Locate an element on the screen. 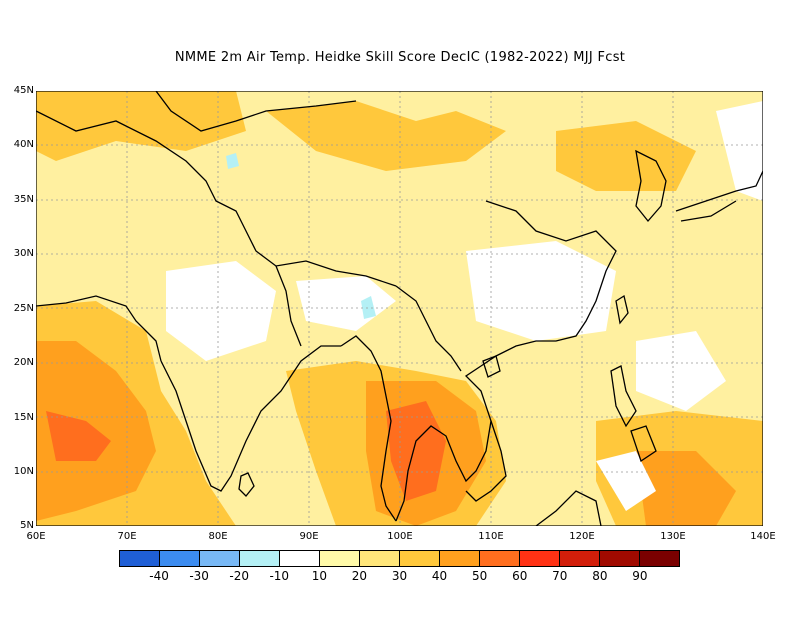  colorbar-label: 30 is located at coordinates (399, 576).